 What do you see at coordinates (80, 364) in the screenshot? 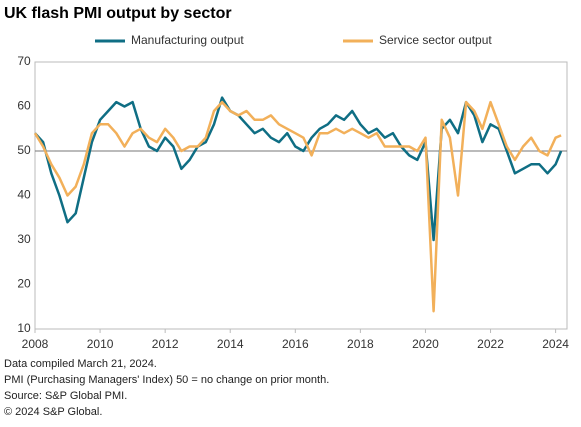
I see `footnote: Data compiled March 21, 2024.` at bounding box center [80, 364].